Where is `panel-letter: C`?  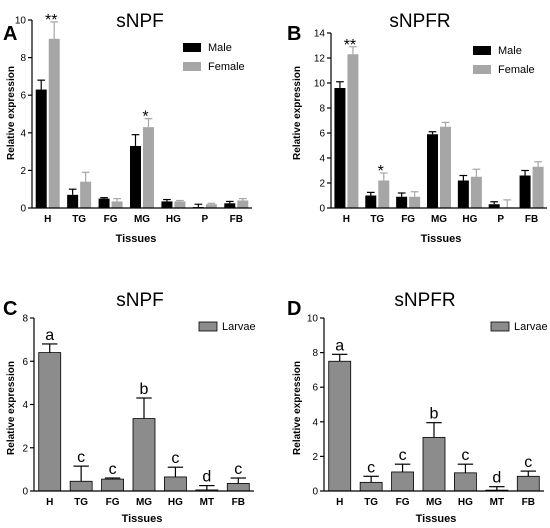 panel-letter: C is located at coordinates (10, 309).